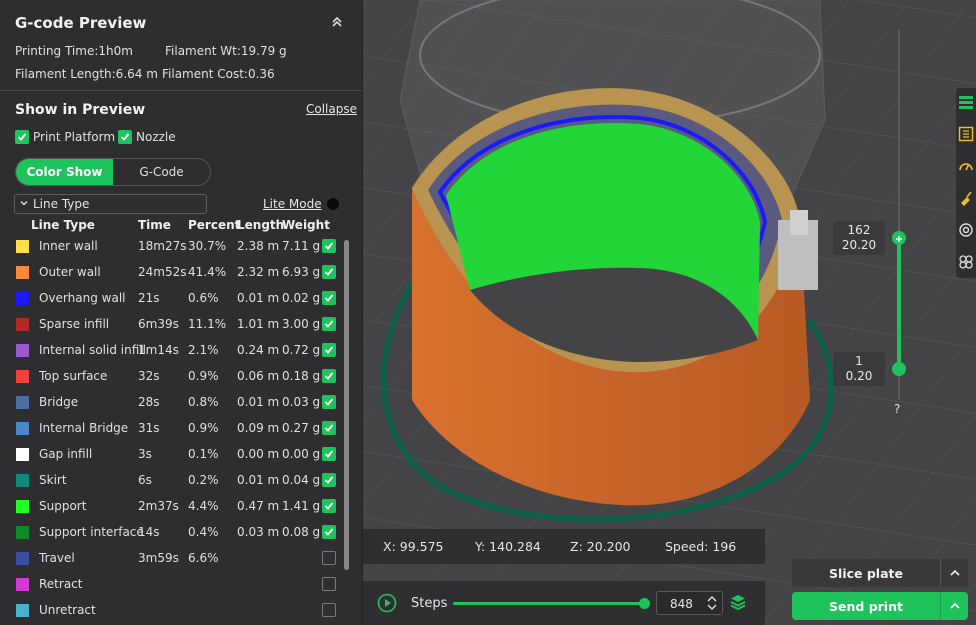 This screenshot has height=625, width=976. I want to click on table-row: Bridge 28s 0.8% 0.01 m 0.03 g, so click(172, 403).